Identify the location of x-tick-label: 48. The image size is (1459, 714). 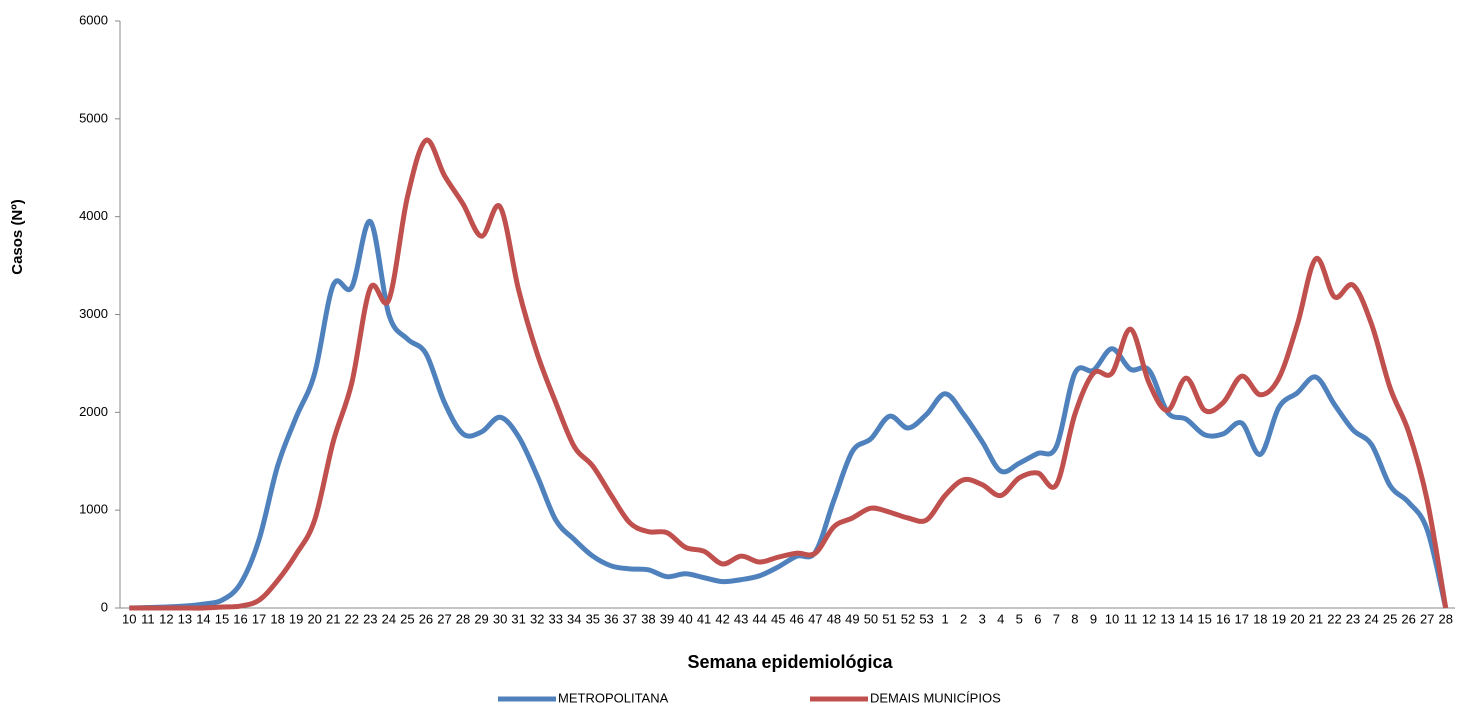
(834, 618).